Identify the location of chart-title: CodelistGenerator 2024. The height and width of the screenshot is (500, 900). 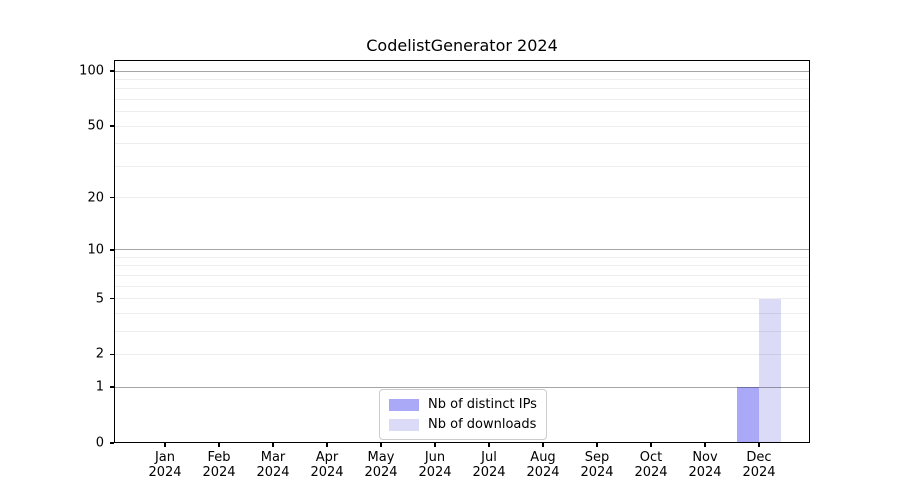
(462, 45).